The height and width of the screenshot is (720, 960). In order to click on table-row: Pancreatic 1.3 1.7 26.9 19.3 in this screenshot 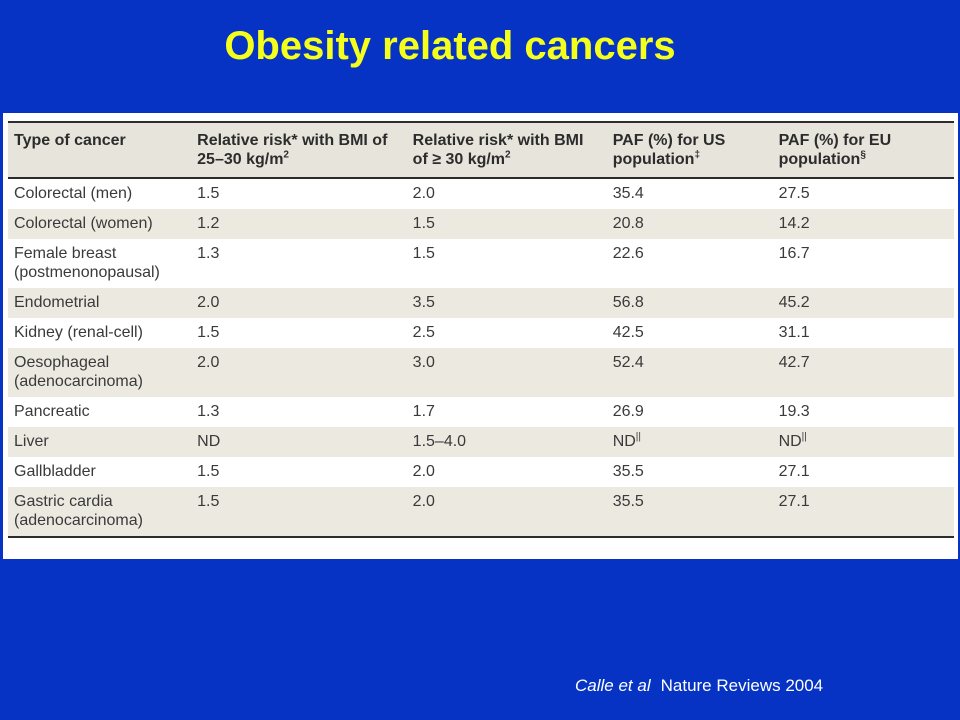, I will do `click(481, 412)`.